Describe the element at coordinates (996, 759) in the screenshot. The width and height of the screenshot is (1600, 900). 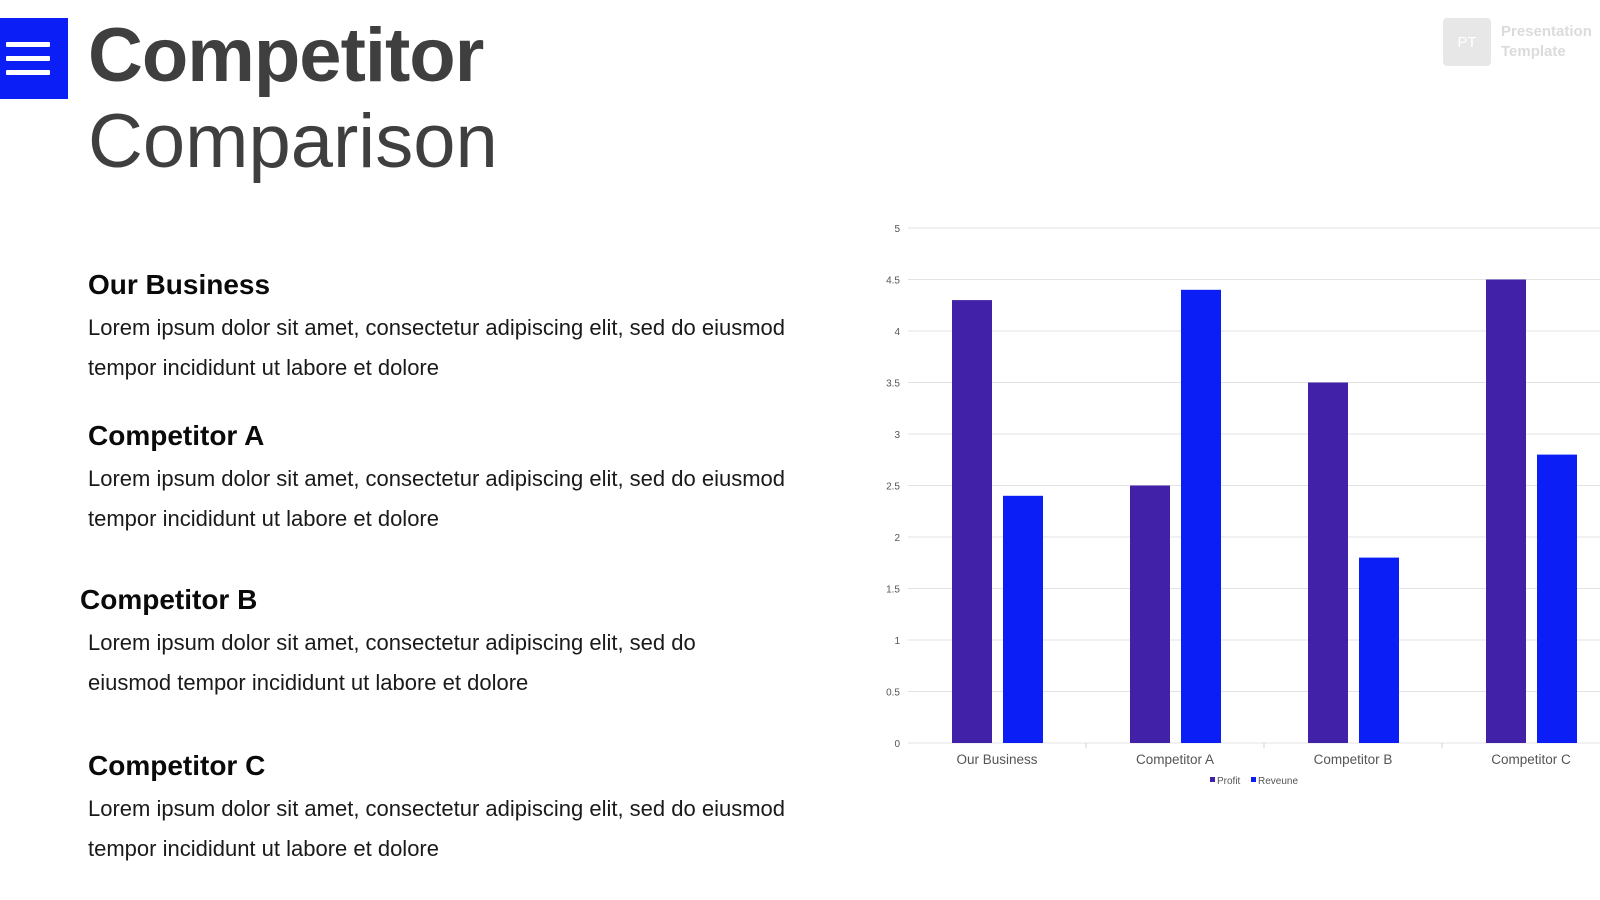
I see `x-tick-label: Our Business` at that location.